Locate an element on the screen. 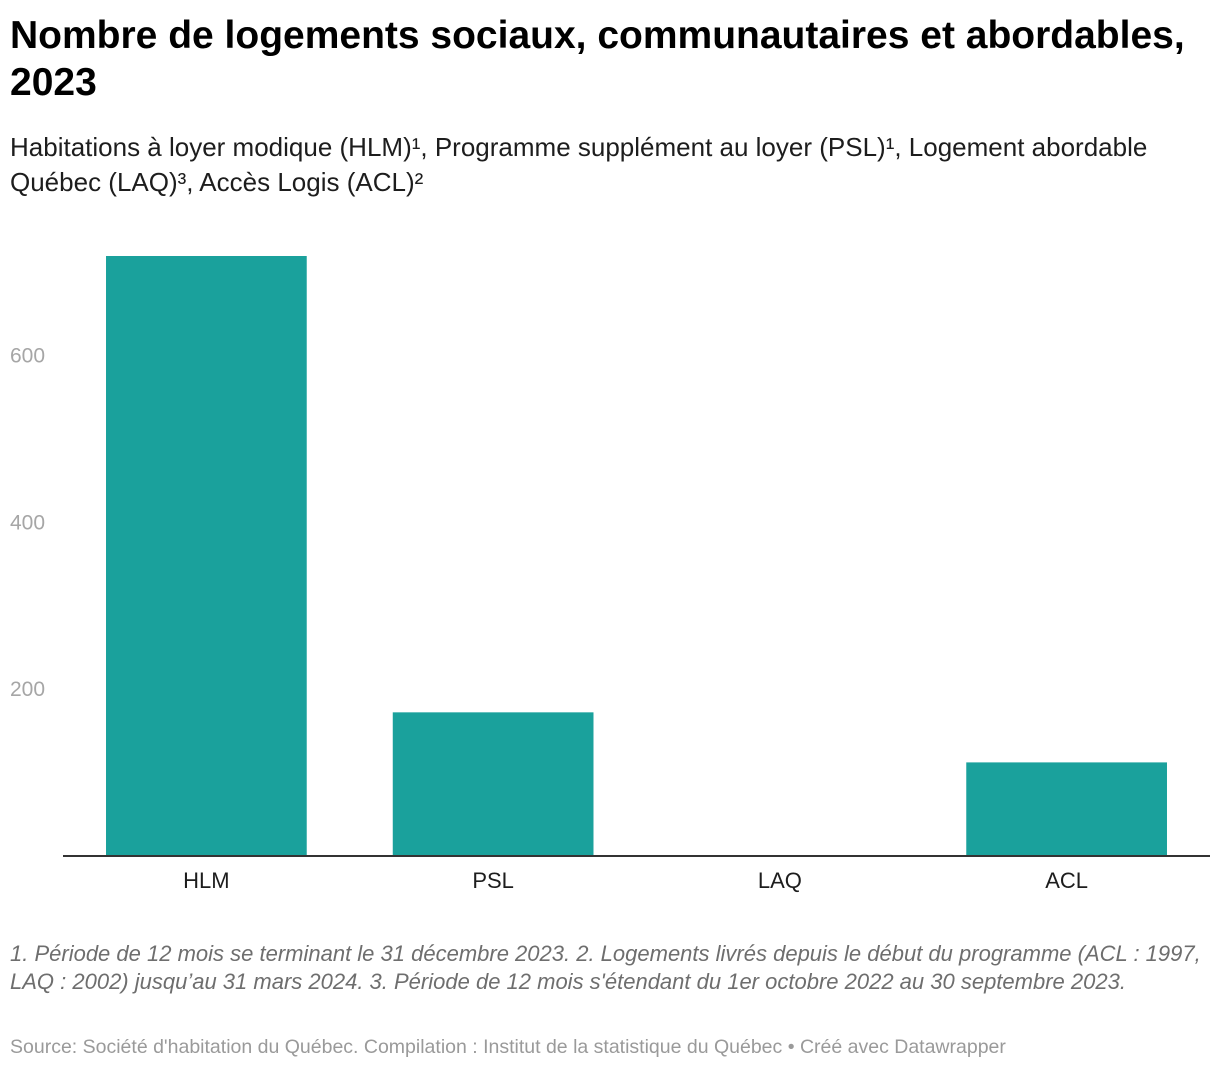 Image resolution: width=1220 pixels, height=1070 pixels. bar-psl is located at coordinates (493, 783).